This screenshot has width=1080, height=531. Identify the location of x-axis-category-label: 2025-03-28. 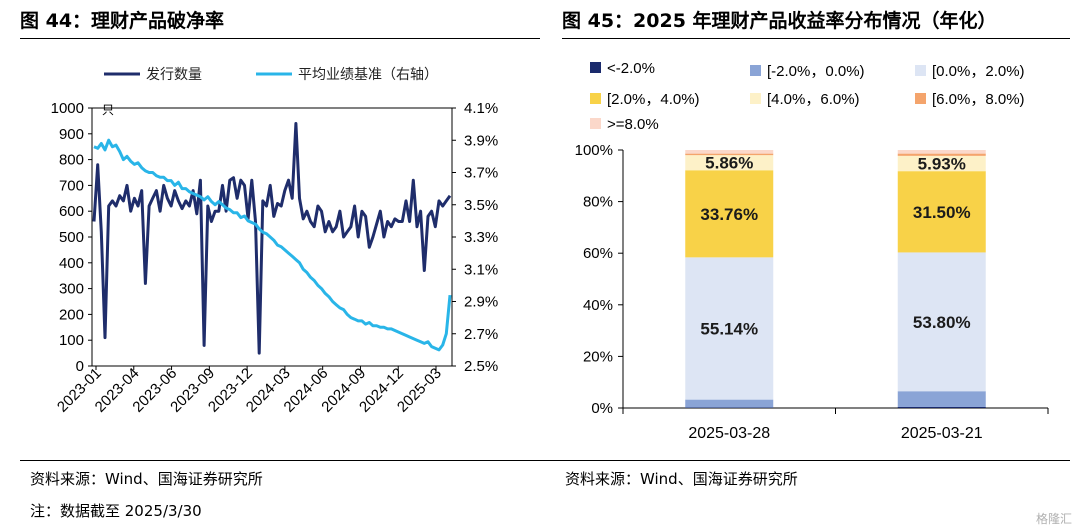
(729, 433).